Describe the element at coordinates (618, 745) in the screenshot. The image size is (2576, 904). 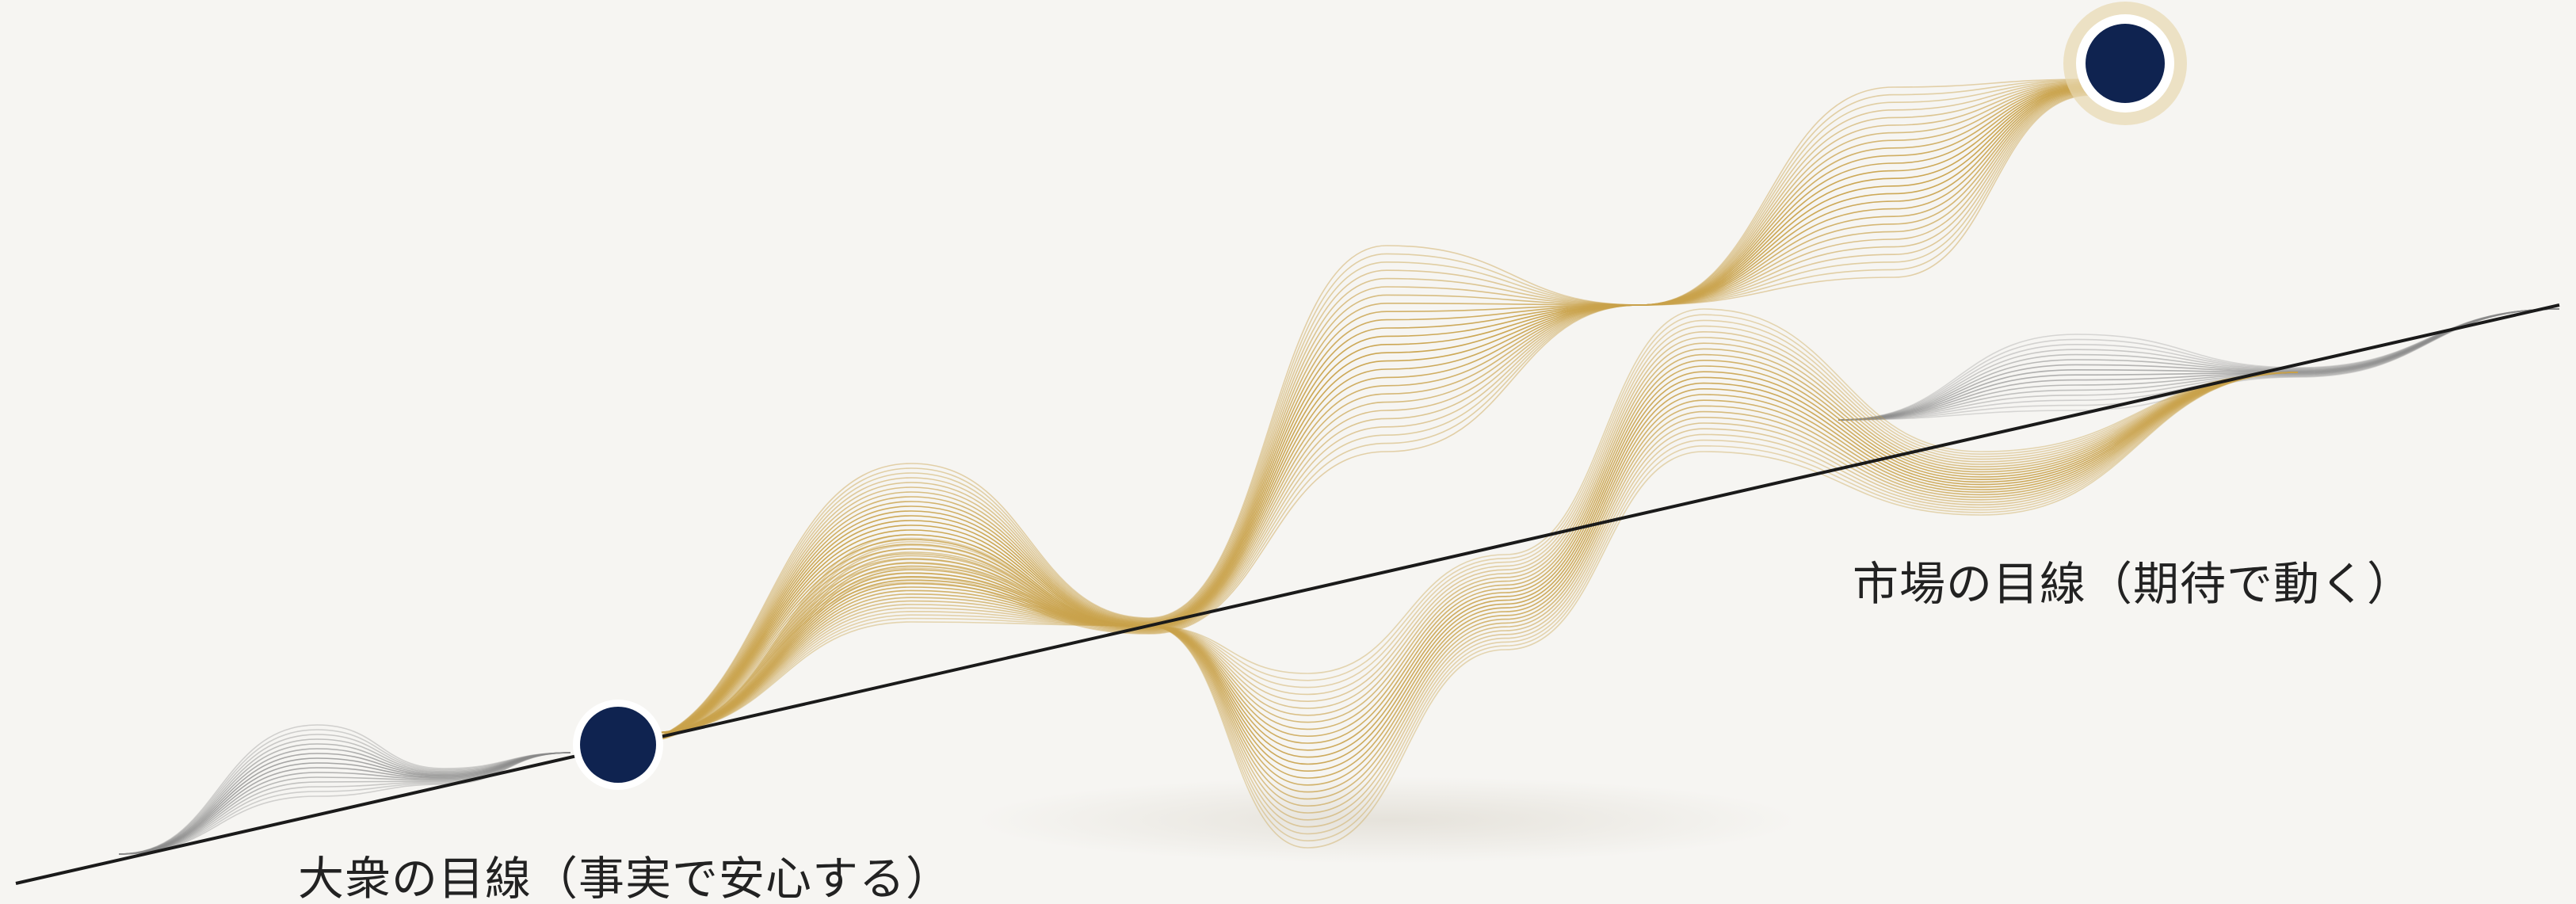
I see `public-view-node` at that location.